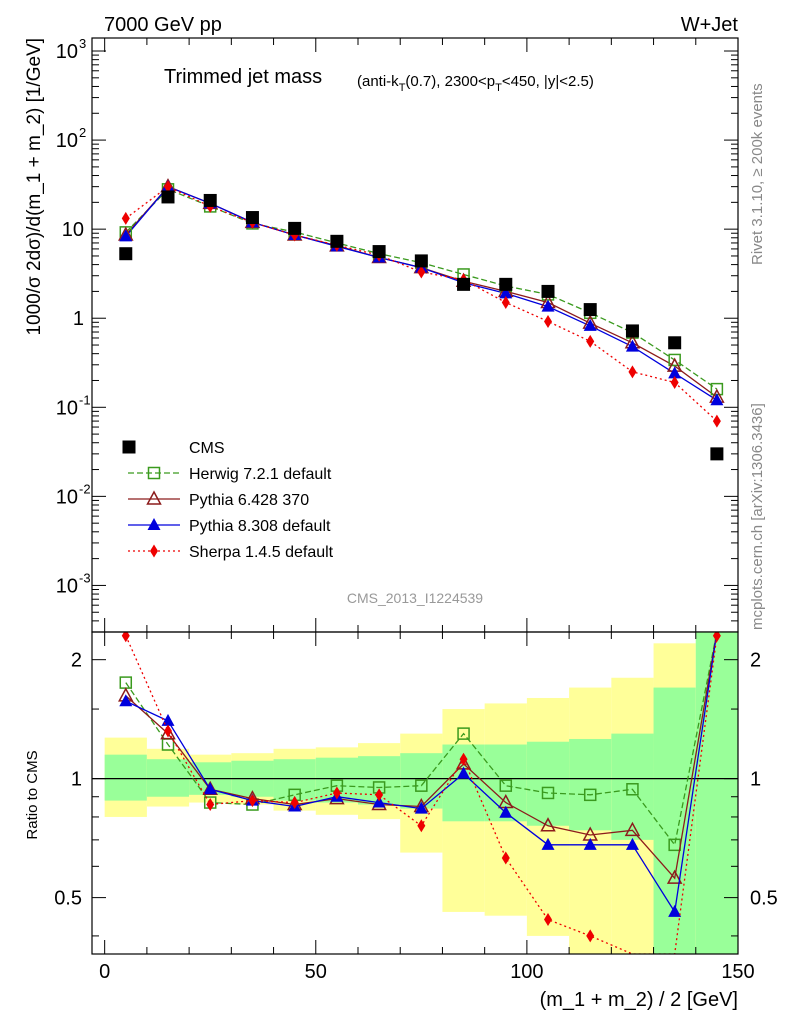 Image resolution: width=786 pixels, height=1029 pixels. What do you see at coordinates (163, 25) in the screenshot?
I see `header-energy: 7000 GeV pp` at bounding box center [163, 25].